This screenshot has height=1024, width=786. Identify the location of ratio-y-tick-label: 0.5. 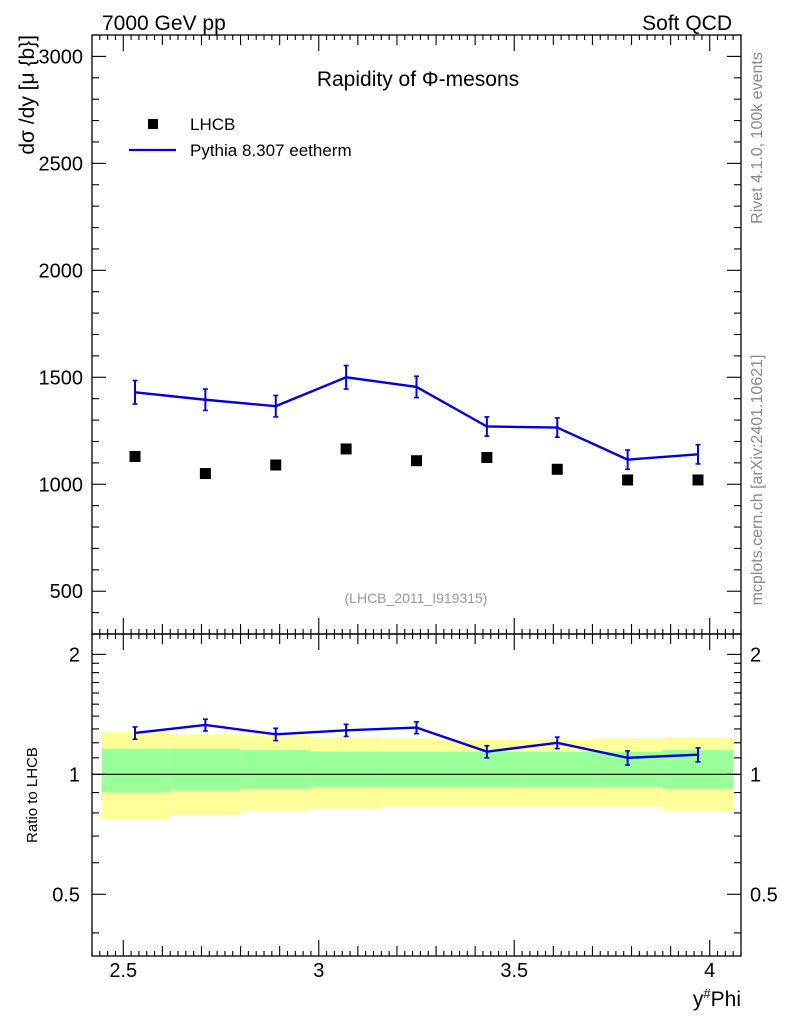
(66, 895).